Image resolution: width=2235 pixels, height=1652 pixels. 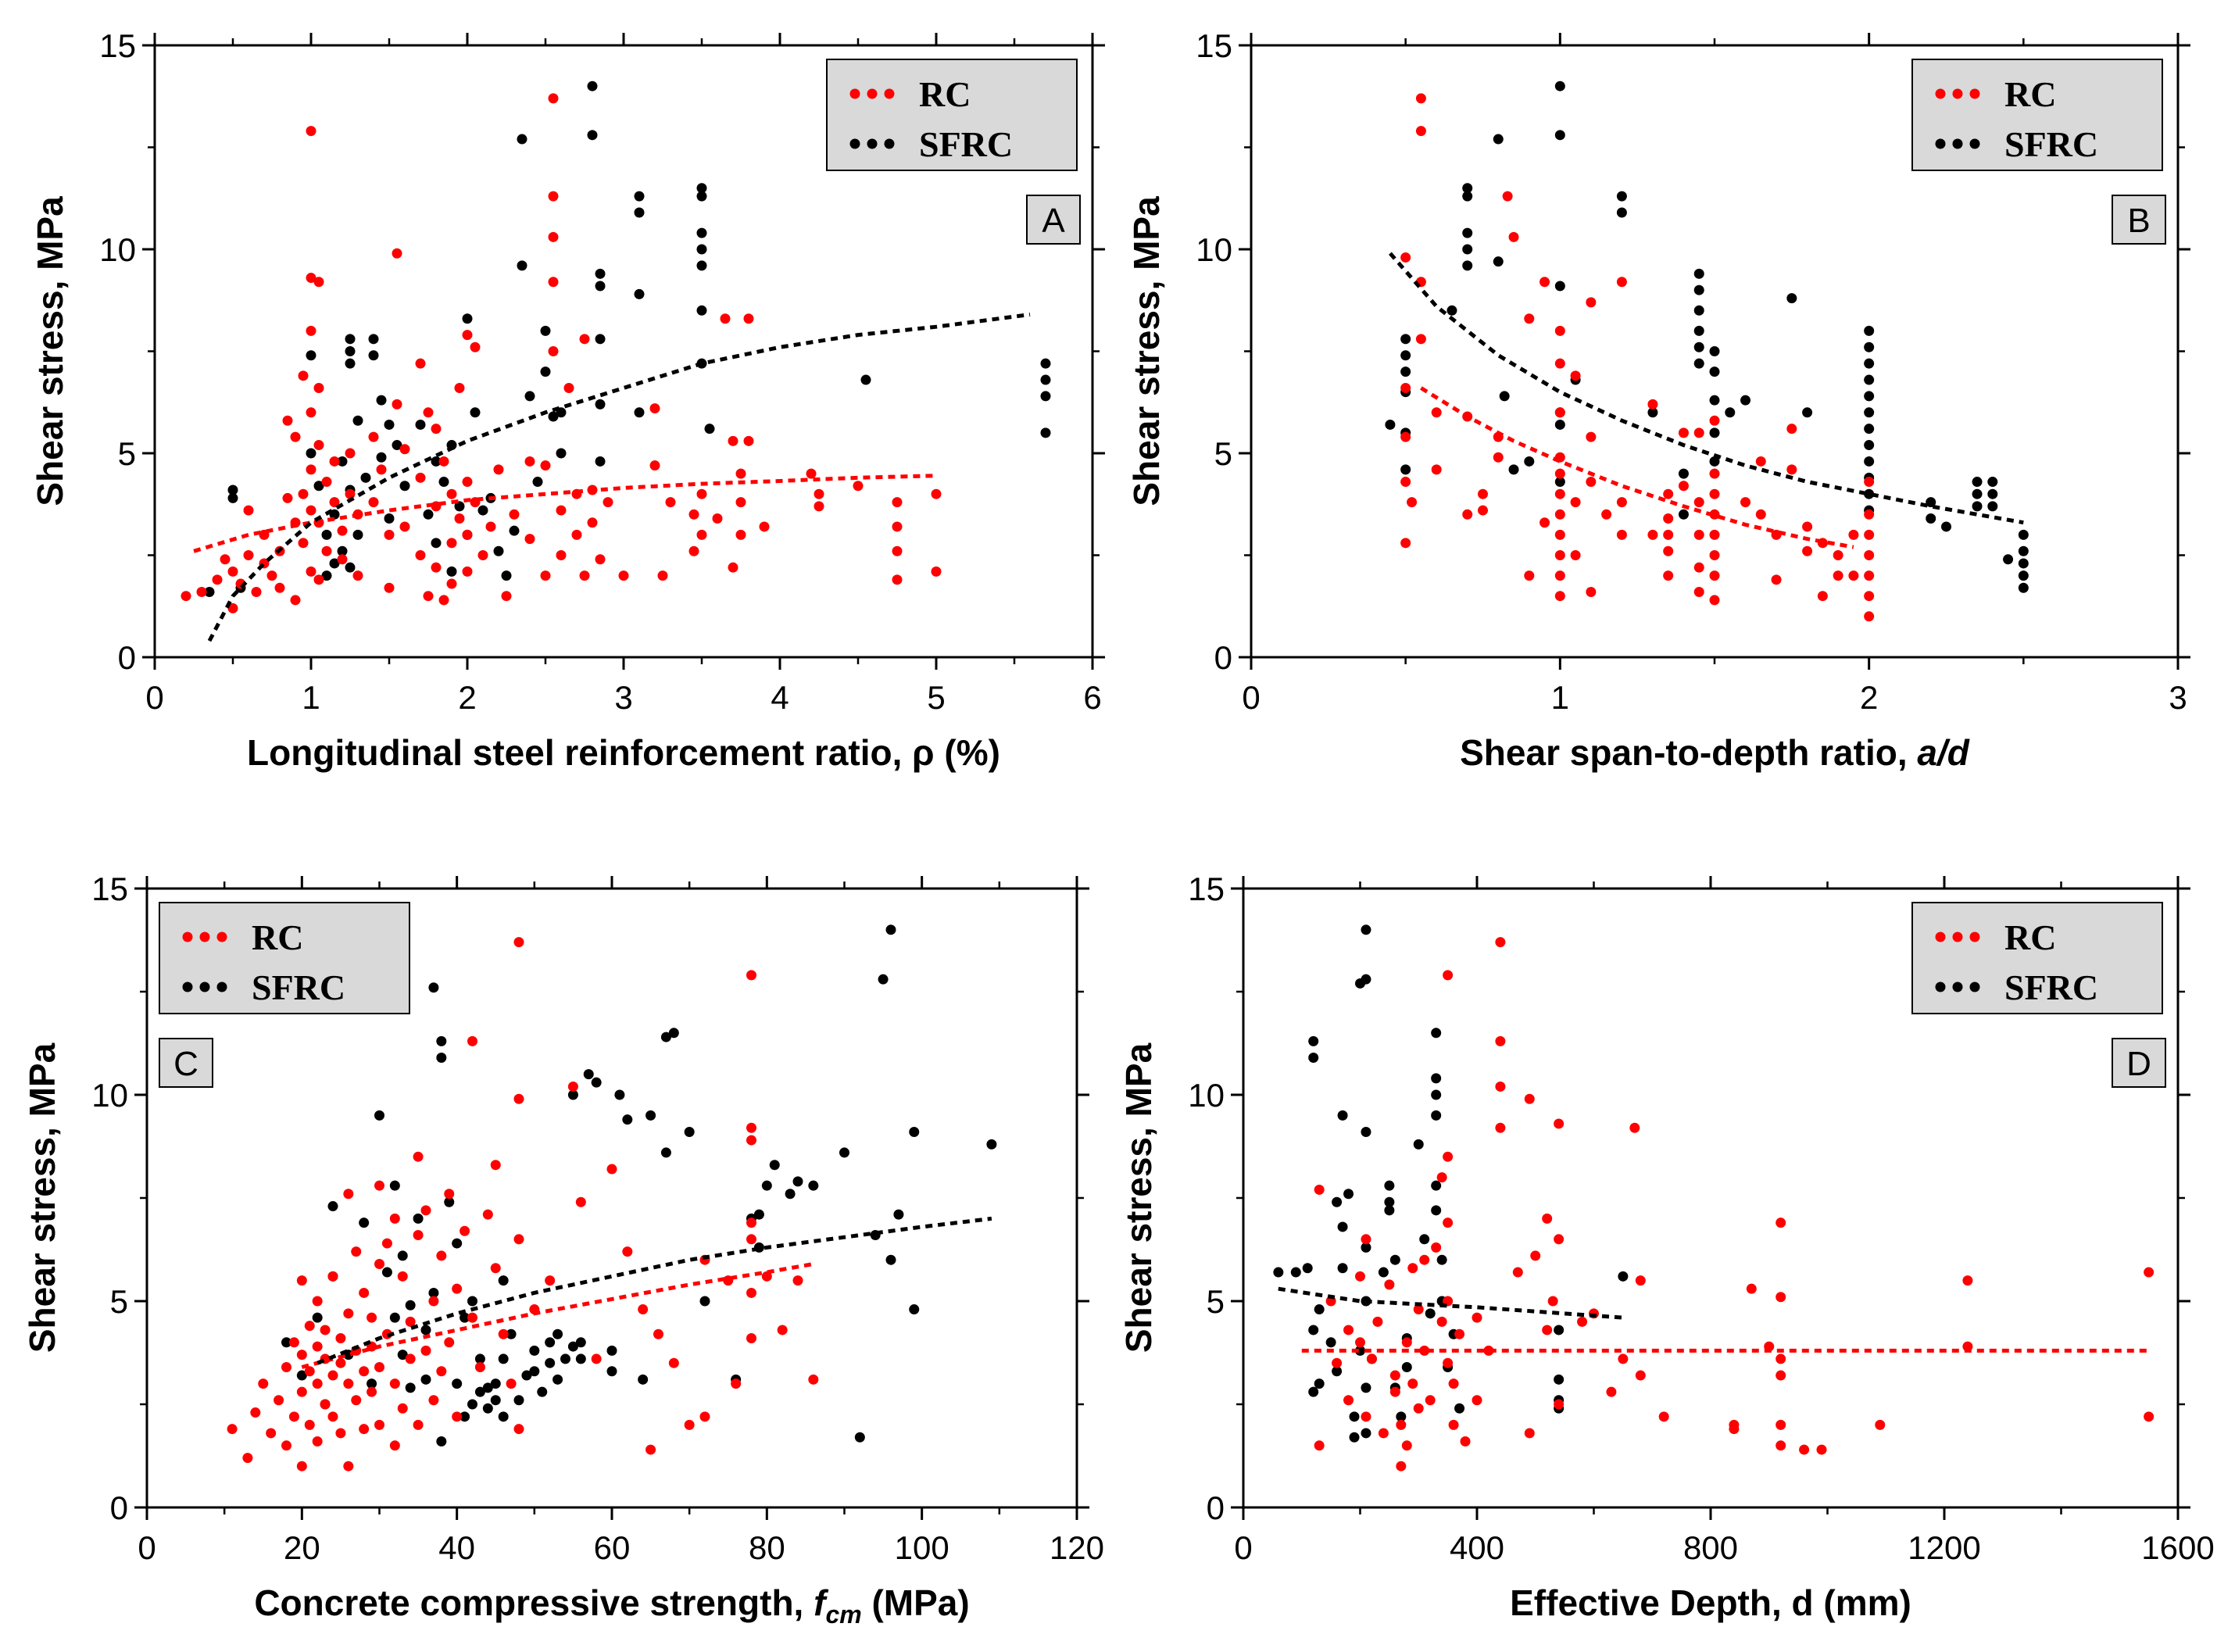 I want to click on panel-b-legend-box, so click(x=2037, y=115).